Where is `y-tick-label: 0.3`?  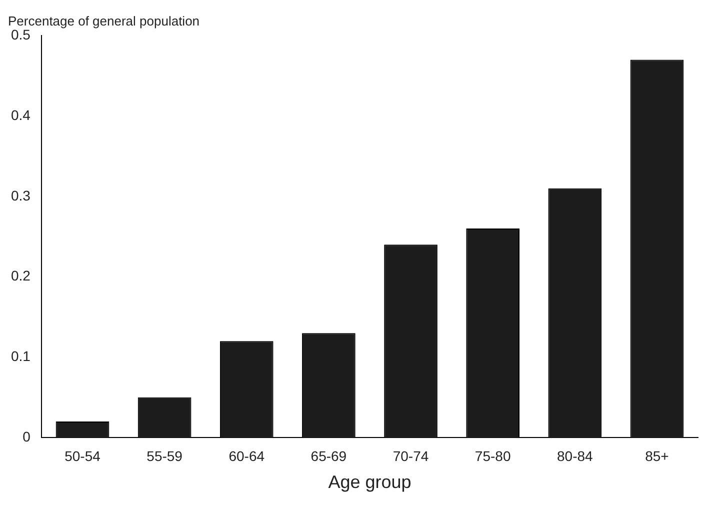 y-tick-label: 0.3 is located at coordinates (20, 195).